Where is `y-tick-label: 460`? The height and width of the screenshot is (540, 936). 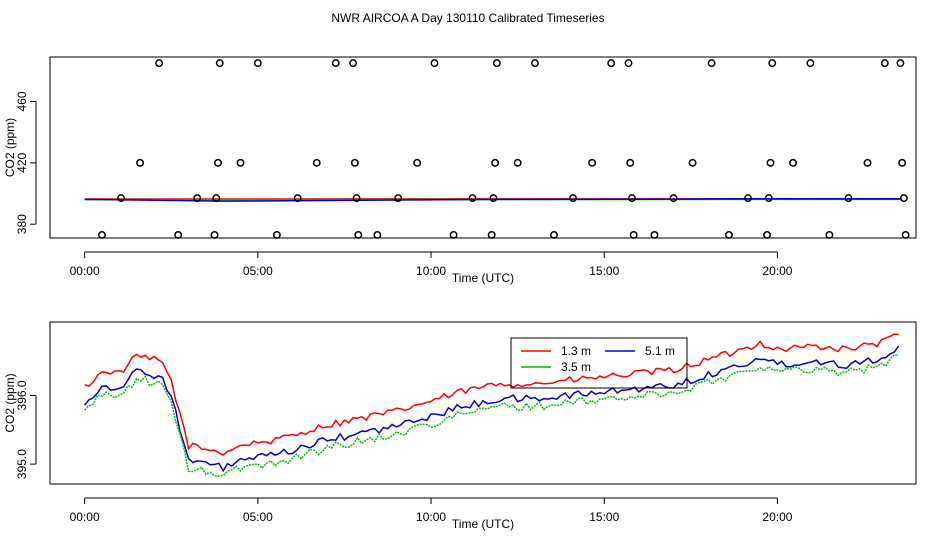
y-tick-label: 460 is located at coordinates (22, 101).